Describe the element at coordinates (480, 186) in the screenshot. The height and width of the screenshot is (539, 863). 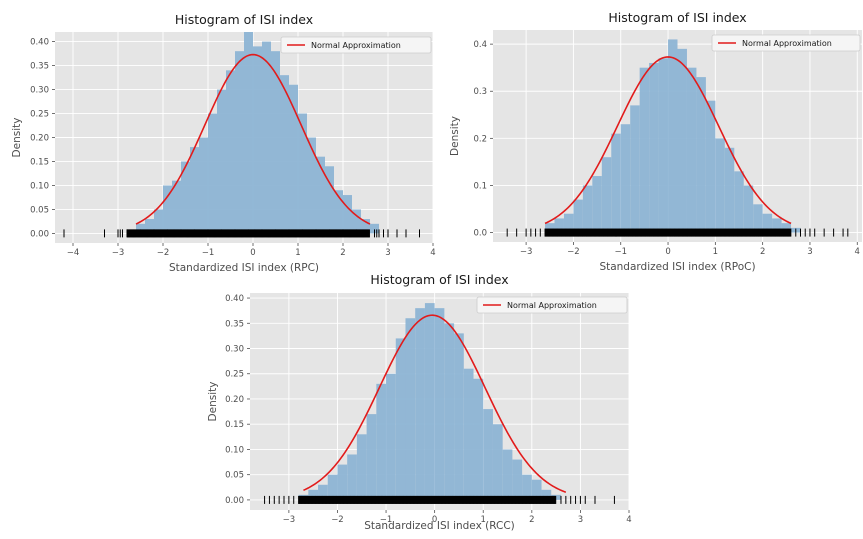
I see `y-tick-label: 0.1` at that location.